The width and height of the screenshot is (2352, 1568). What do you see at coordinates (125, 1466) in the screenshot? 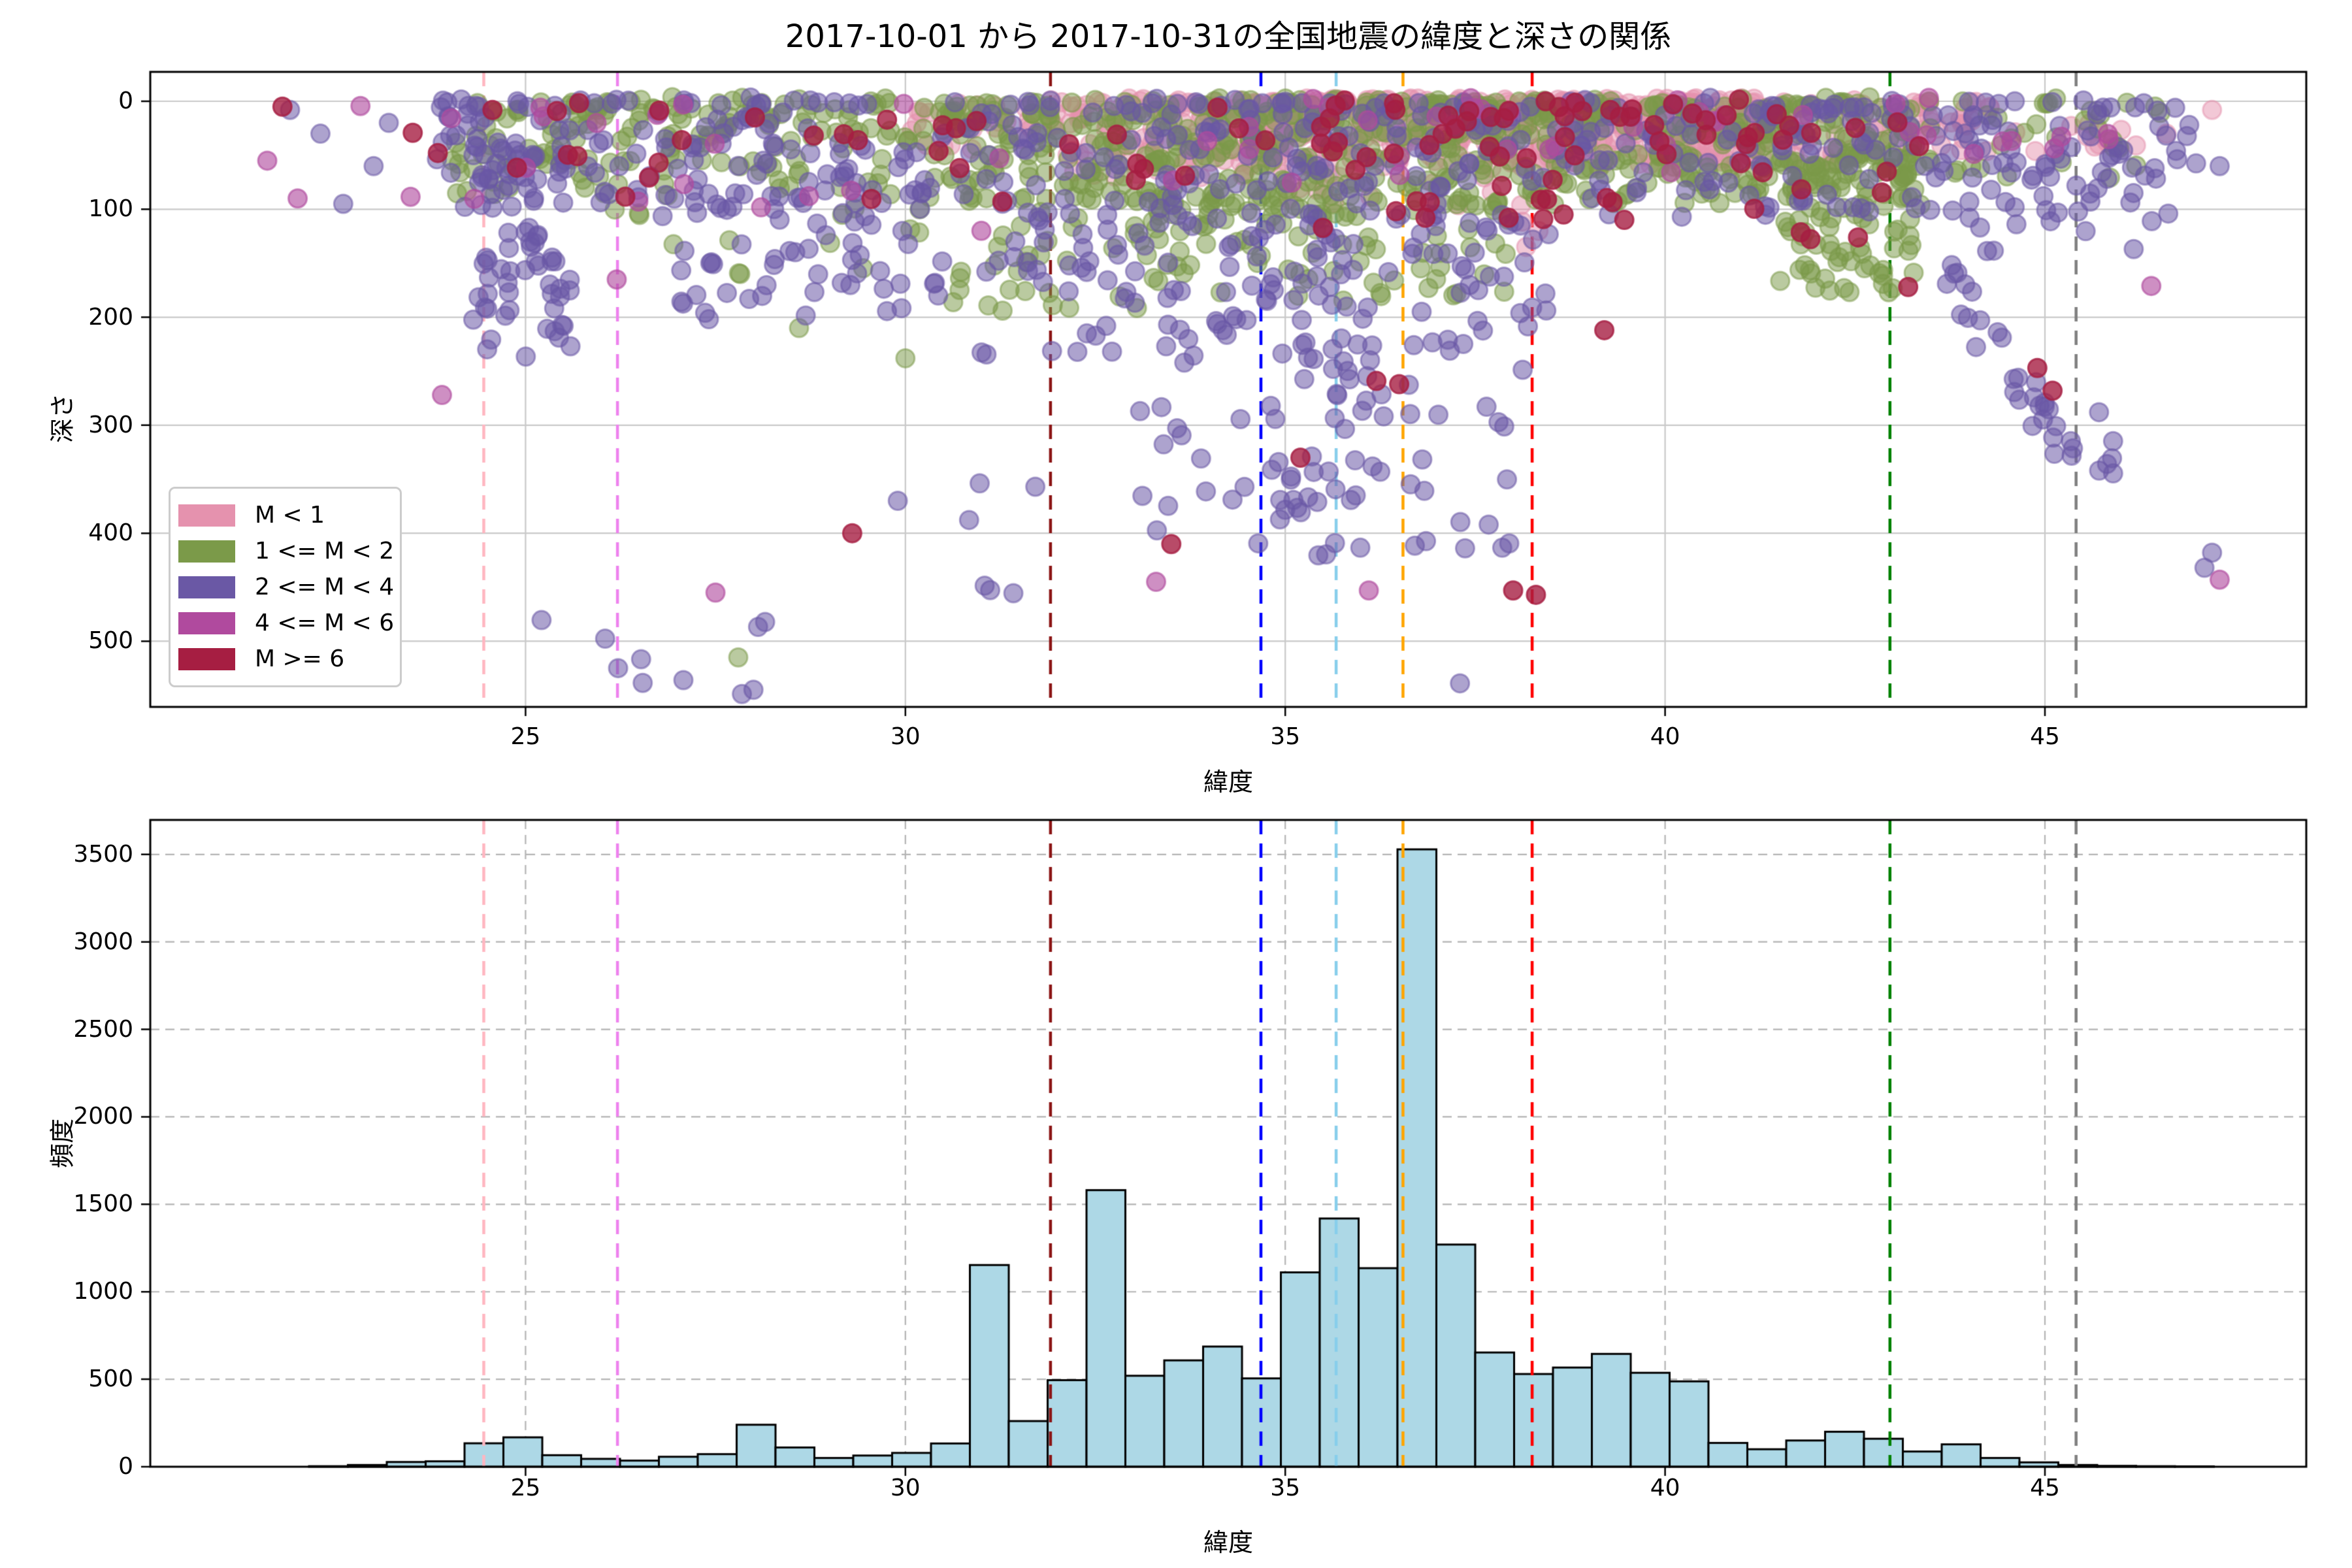
I see `histogram-y-tick-label: 0` at bounding box center [125, 1466].